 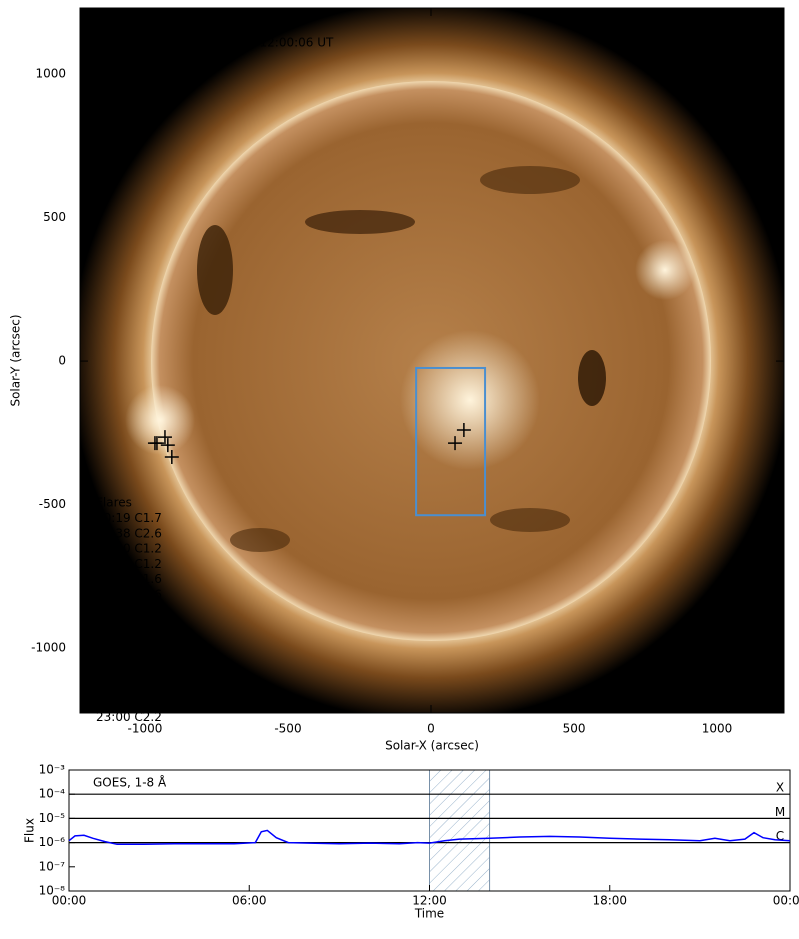 I want to click on x-tick-label: 18:00, so click(x=609, y=901).